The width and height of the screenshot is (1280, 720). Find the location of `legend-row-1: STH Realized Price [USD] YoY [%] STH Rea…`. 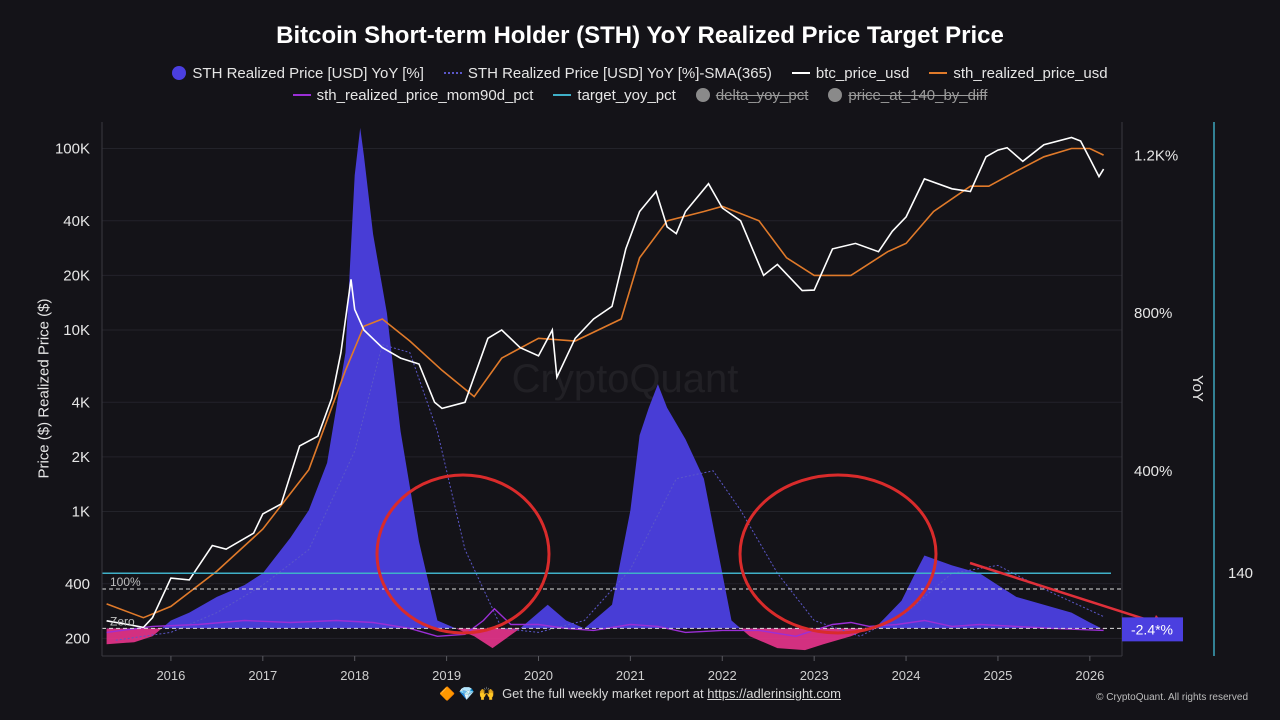

legend-row-1: STH Realized Price [USD] YoY [%] STH Rea… is located at coordinates (640, 73).